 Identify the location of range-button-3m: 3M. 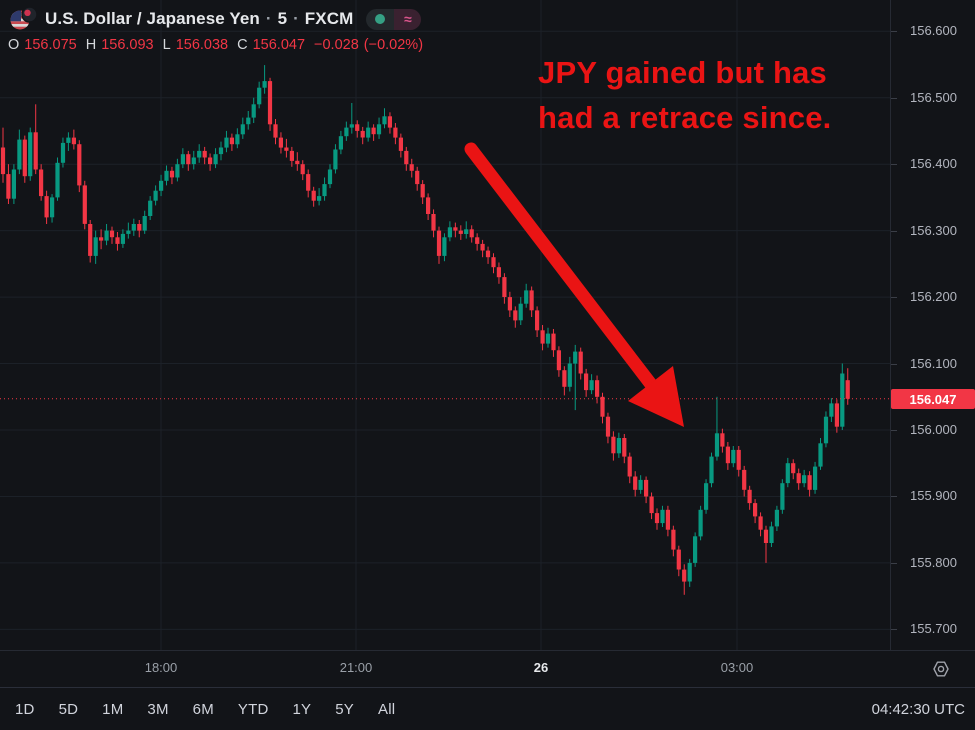
(158, 709).